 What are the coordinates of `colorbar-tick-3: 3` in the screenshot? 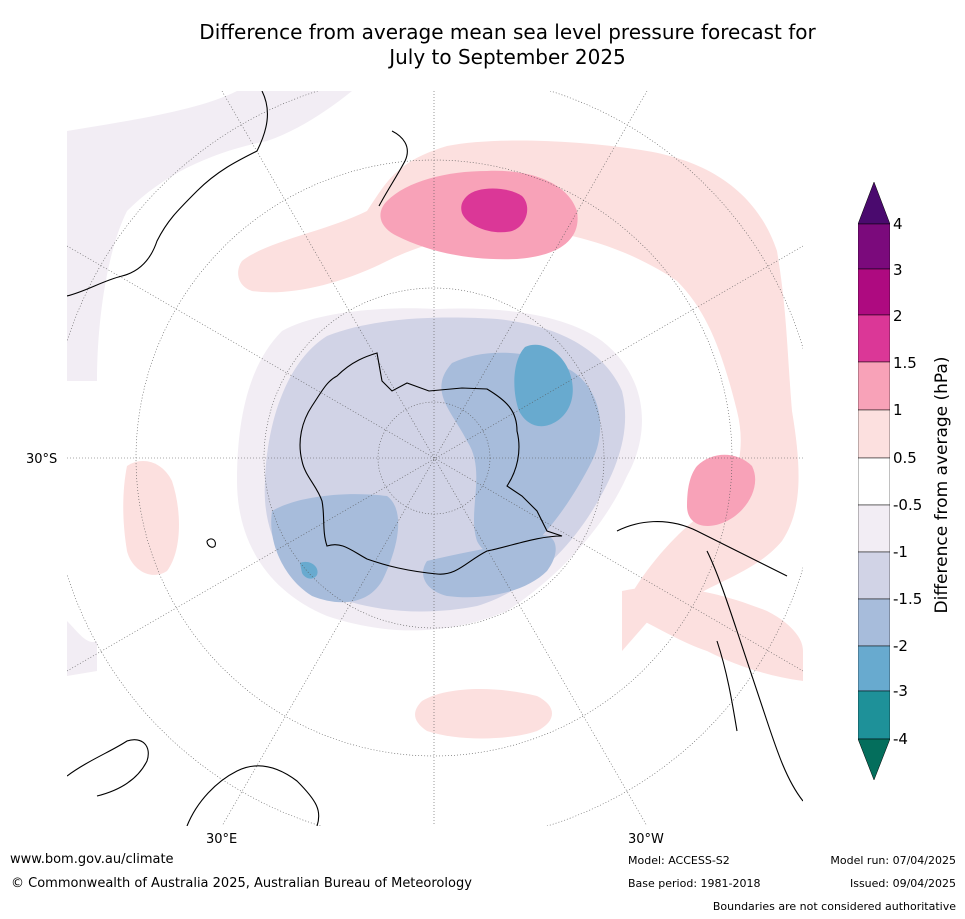 It's located at (898, 270).